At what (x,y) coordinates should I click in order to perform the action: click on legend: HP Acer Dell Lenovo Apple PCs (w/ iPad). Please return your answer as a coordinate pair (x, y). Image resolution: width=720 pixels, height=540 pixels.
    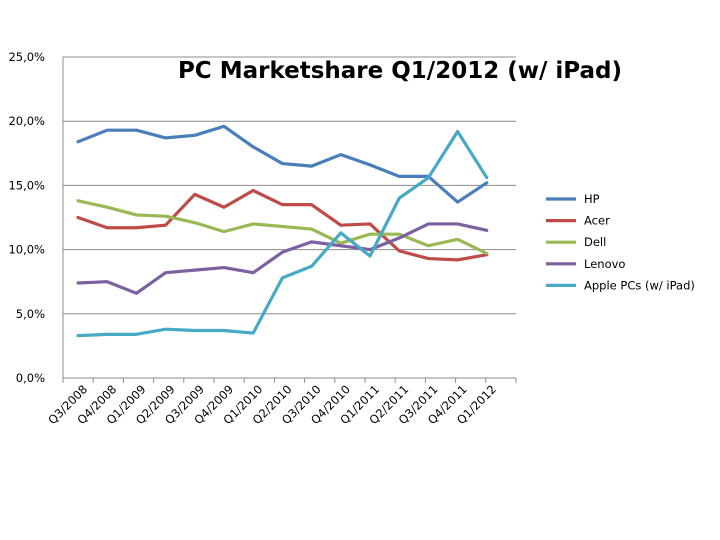
    Looking at the image, I should click on (620, 242).